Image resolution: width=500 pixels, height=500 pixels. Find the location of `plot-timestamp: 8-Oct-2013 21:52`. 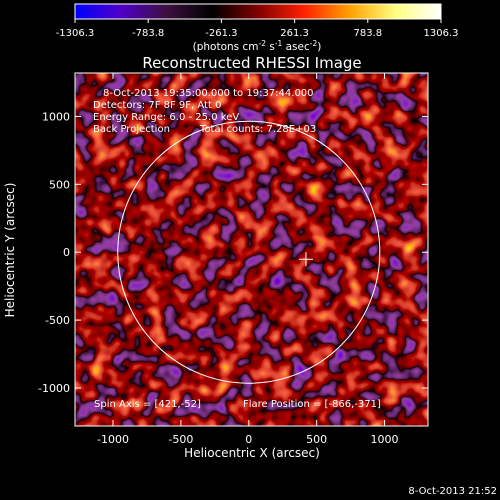

plot-timestamp: 8-Oct-2013 21:52 is located at coordinates (452, 491).